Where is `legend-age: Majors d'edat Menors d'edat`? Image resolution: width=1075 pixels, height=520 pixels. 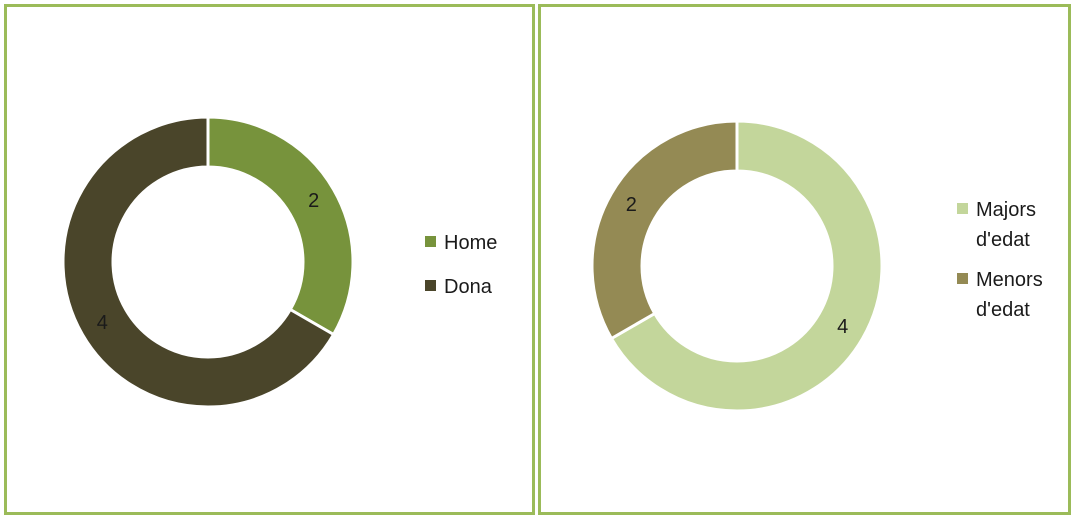
legend-age: Majors d'edat Menors d'edat is located at coordinates (1012, 265).